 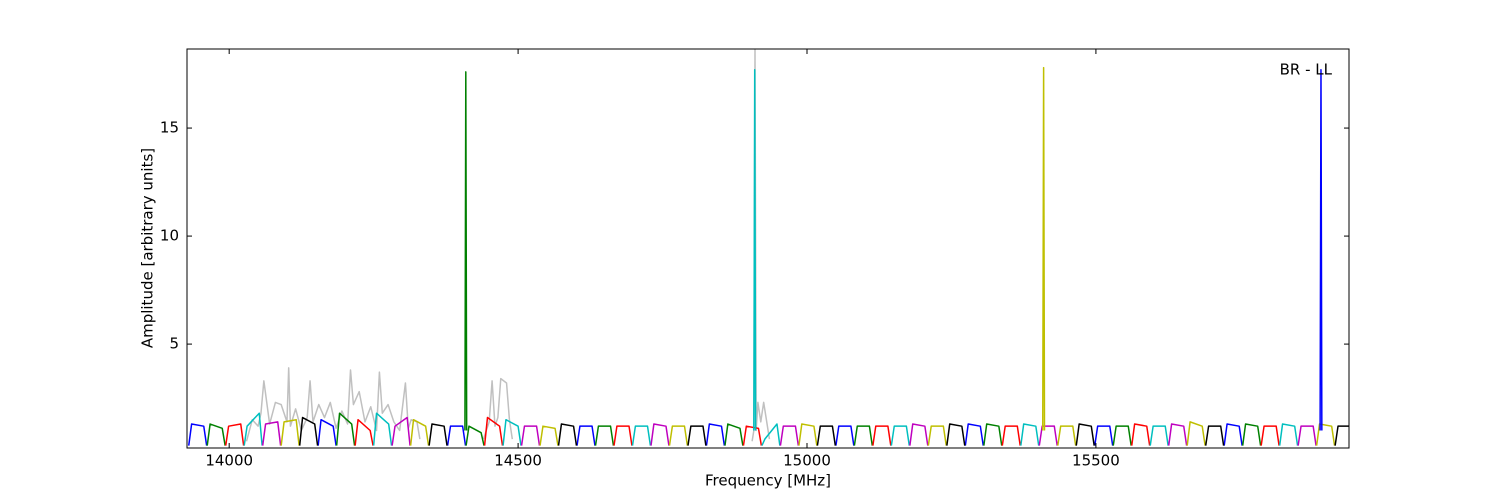 What do you see at coordinates (768, 481) in the screenshot?
I see `x-axis-label: Frequency [MHz]` at bounding box center [768, 481].